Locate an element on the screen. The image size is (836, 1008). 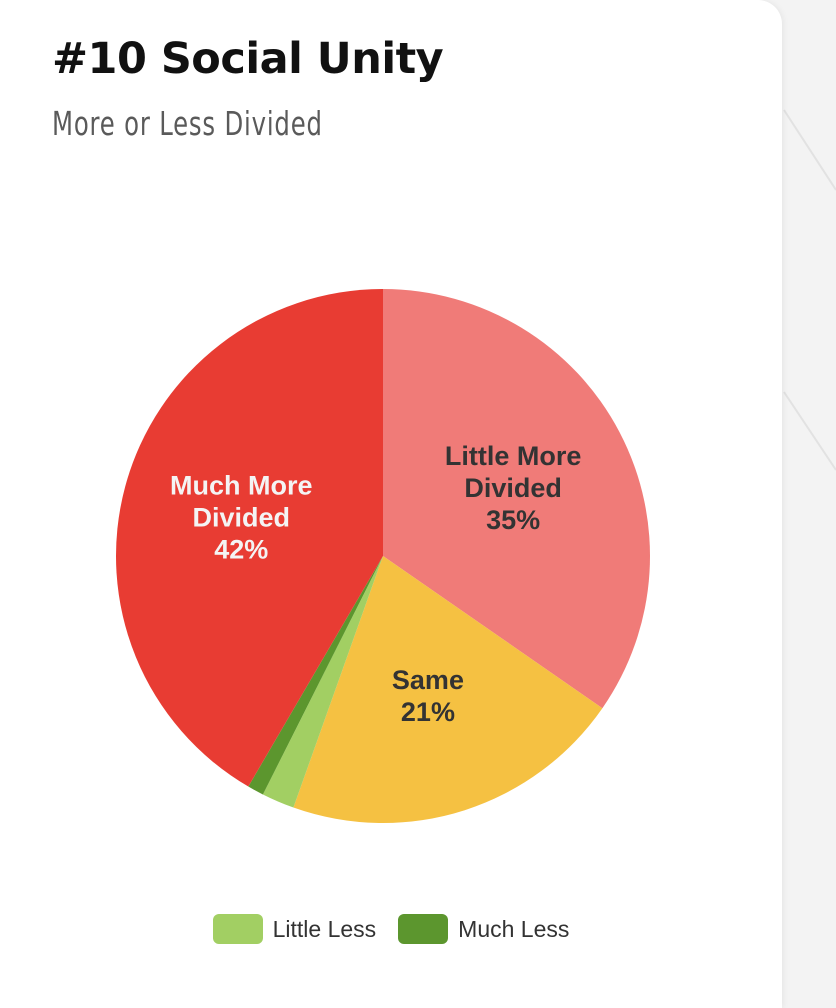
pie-slice-same is located at coordinates (448, 690).